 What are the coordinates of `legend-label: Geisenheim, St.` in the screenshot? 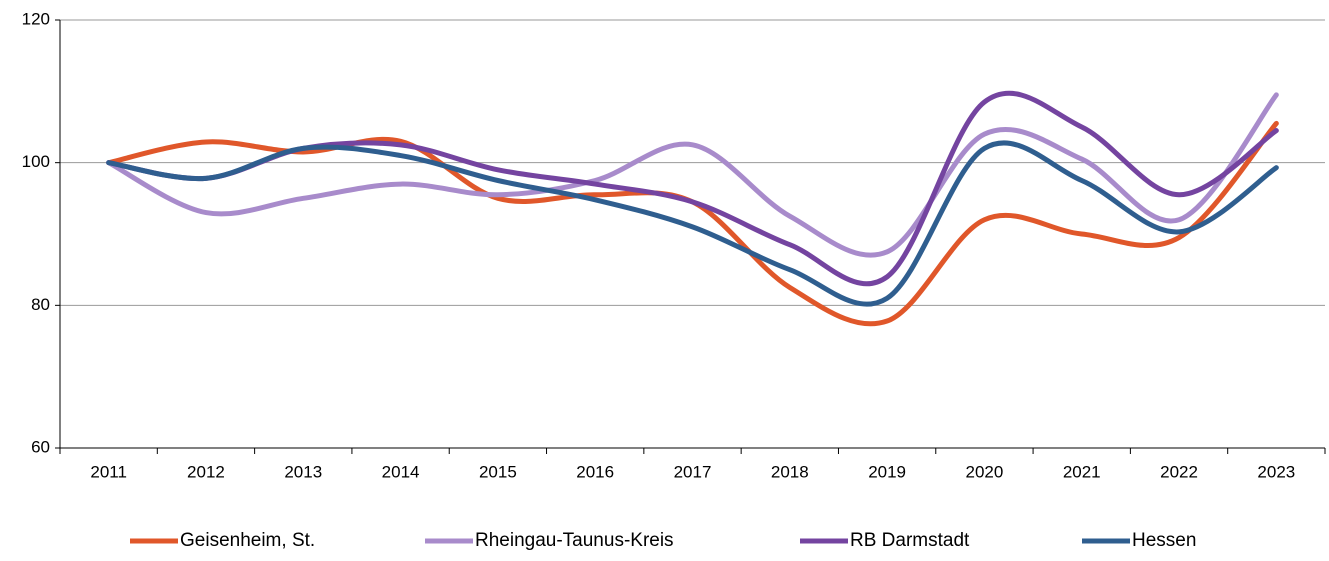 It's located at (247, 540).